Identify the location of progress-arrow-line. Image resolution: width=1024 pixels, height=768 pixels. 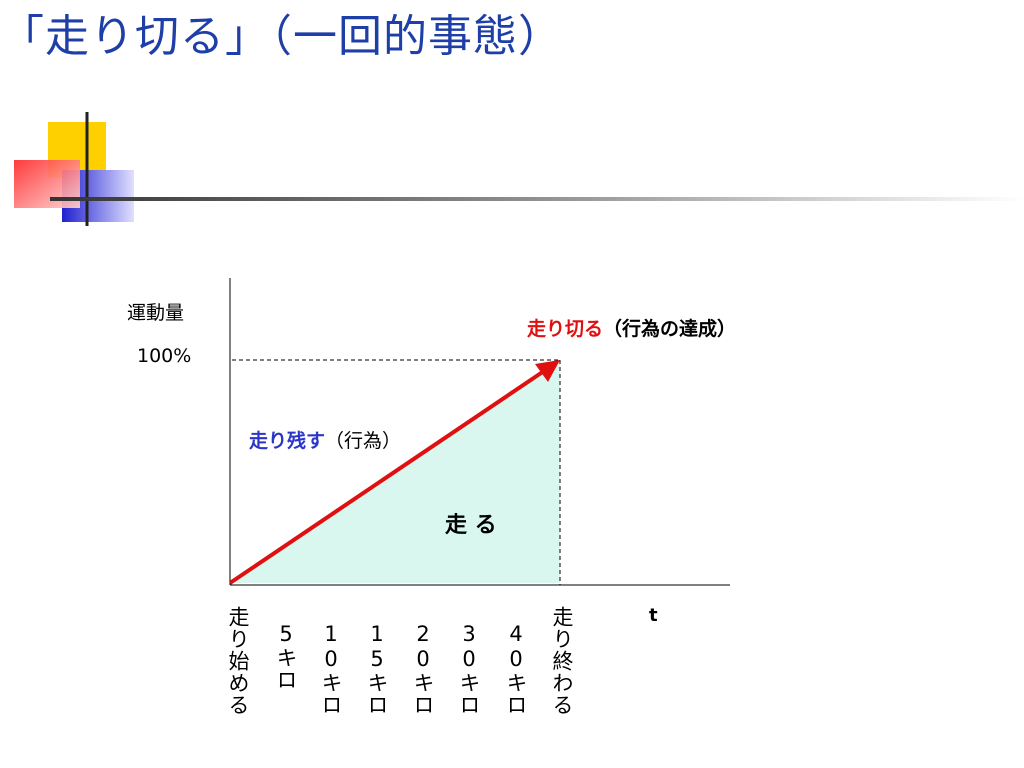
(388, 476).